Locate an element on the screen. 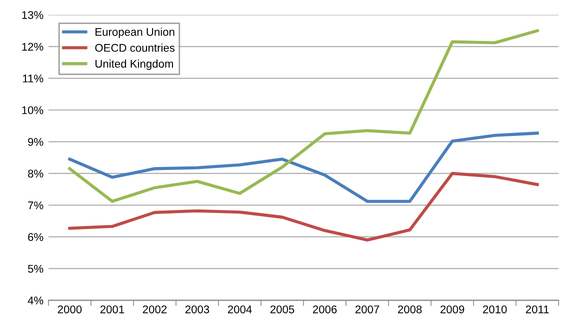 Image resolution: width=570 pixels, height=330 pixels. y-tick-label: 8% is located at coordinates (36, 174).